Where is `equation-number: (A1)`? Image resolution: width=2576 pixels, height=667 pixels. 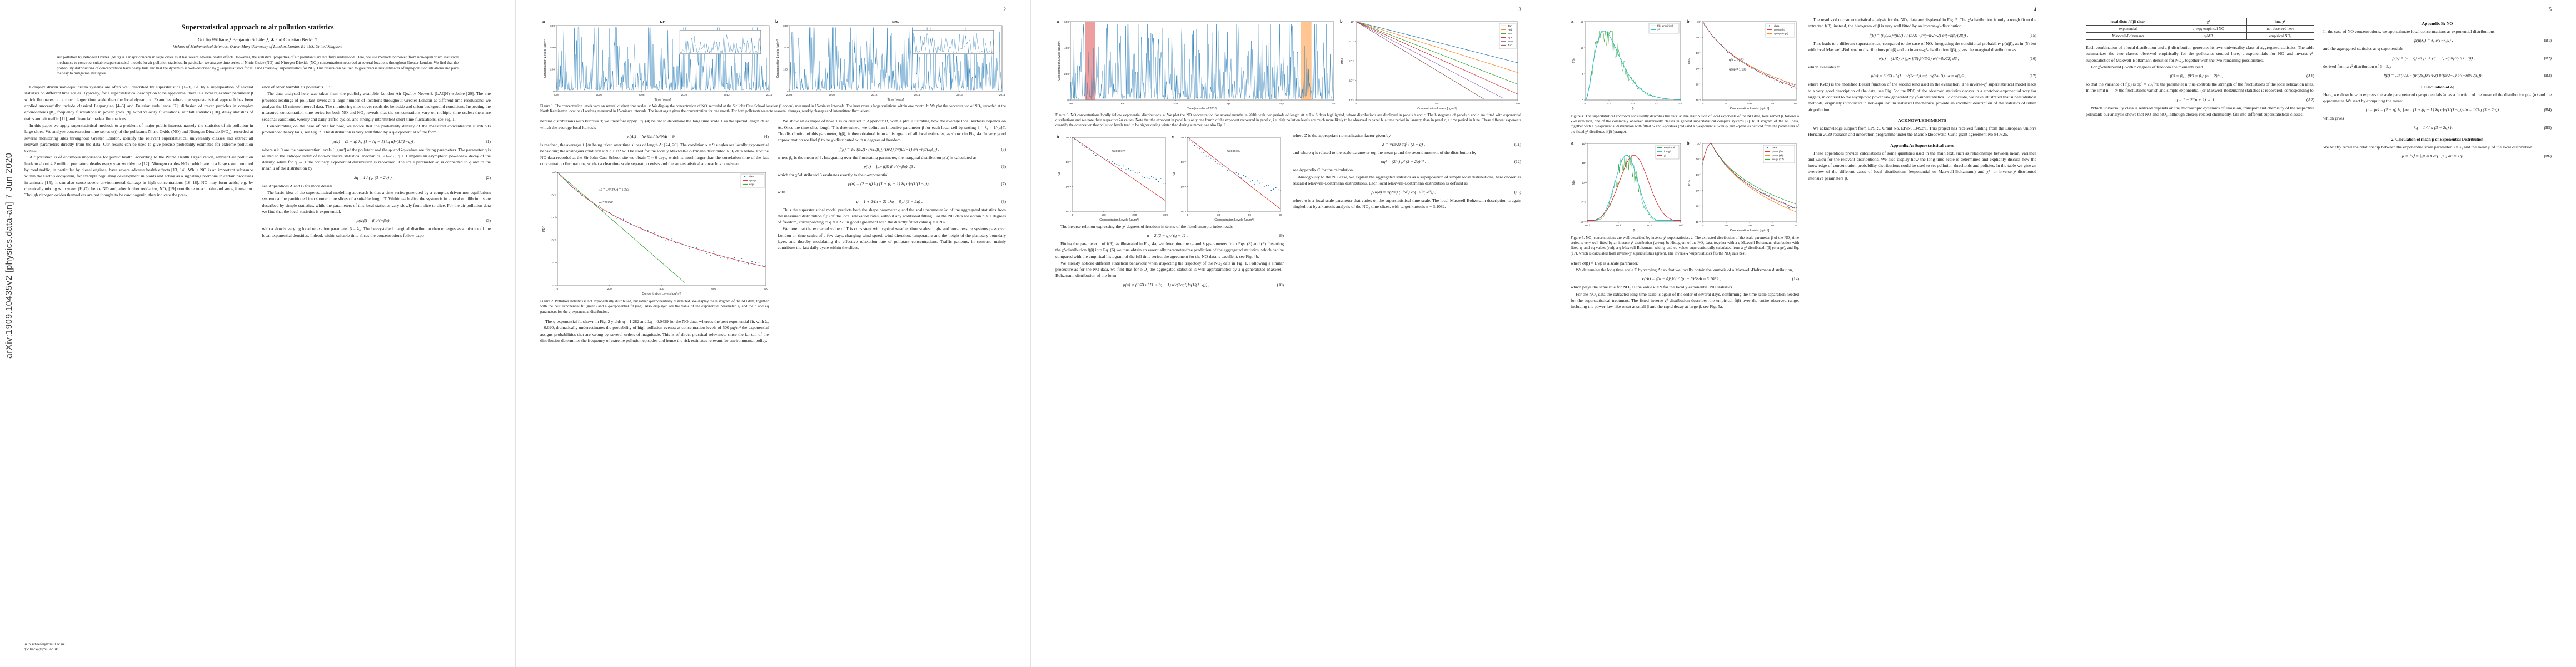
equation-number: (A1) is located at coordinates (2310, 76).